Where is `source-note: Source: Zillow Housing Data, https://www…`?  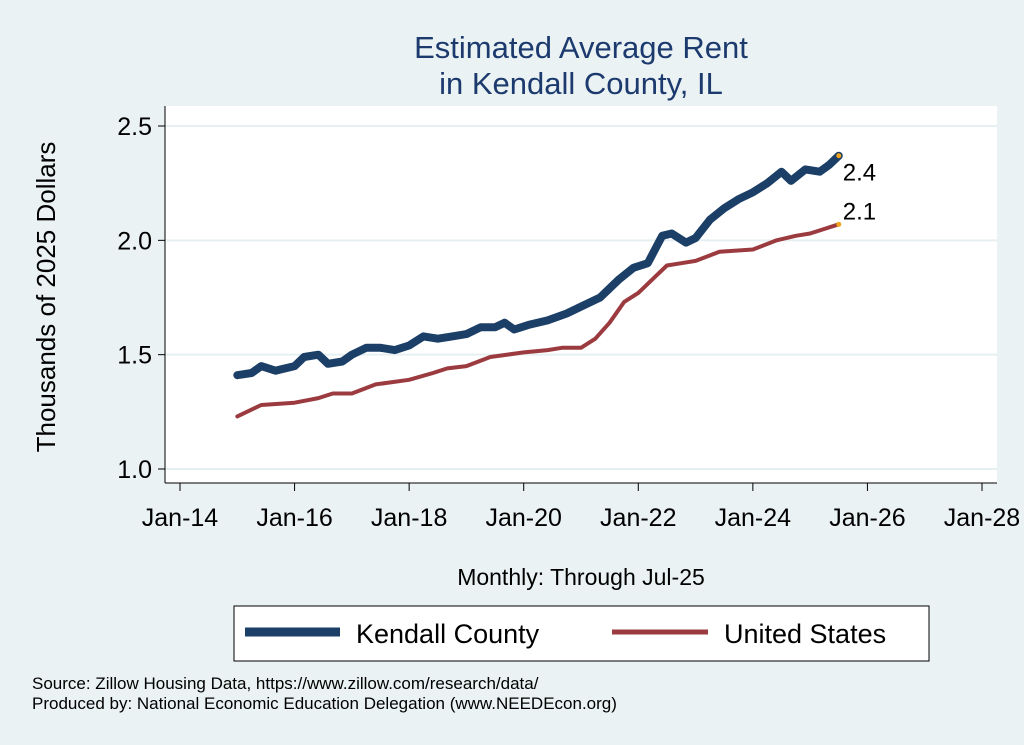 source-note: Source: Zillow Housing Data, https://www… is located at coordinates (285, 683).